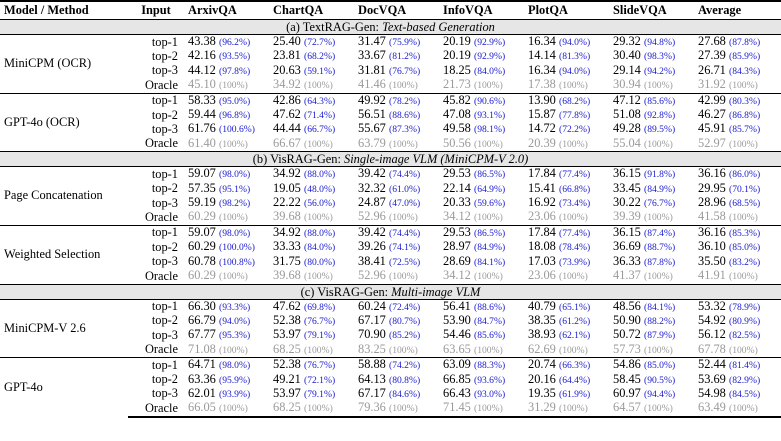  I want to click on score-value: 19.05, so click(287, 187).